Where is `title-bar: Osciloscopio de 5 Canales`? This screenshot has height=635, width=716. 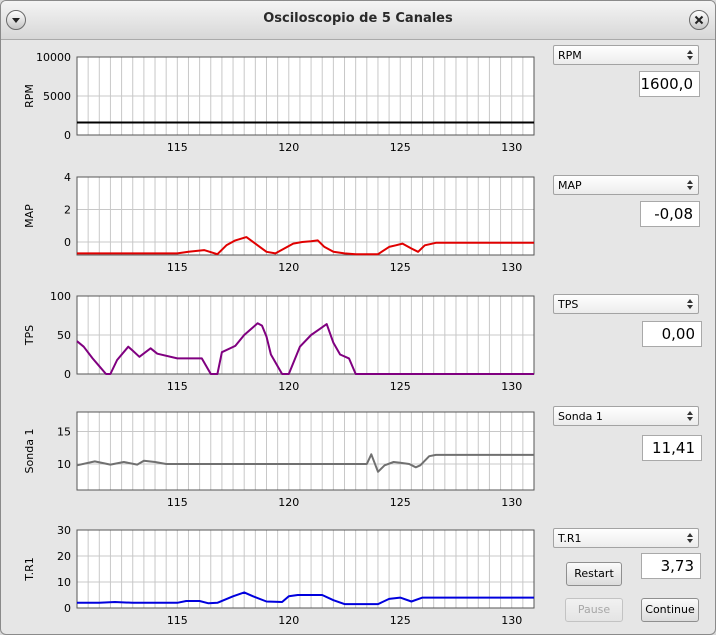
title-bar: Osciloscopio de 5 Canales is located at coordinates (358, 20).